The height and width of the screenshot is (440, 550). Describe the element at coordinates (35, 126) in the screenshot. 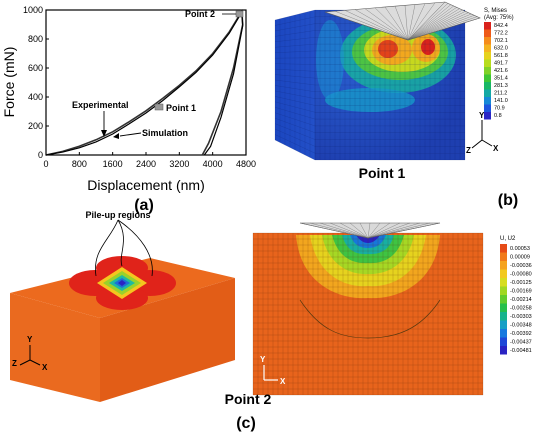

I see `y-tick-label: 200` at that location.